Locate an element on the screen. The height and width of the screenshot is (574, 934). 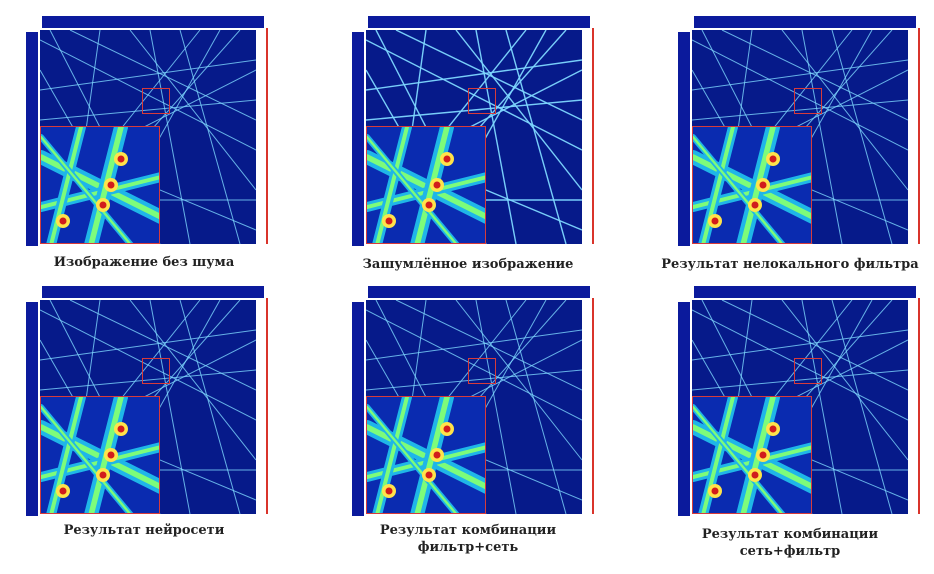
image-panel-filter-net is located at coordinates (473, 402).